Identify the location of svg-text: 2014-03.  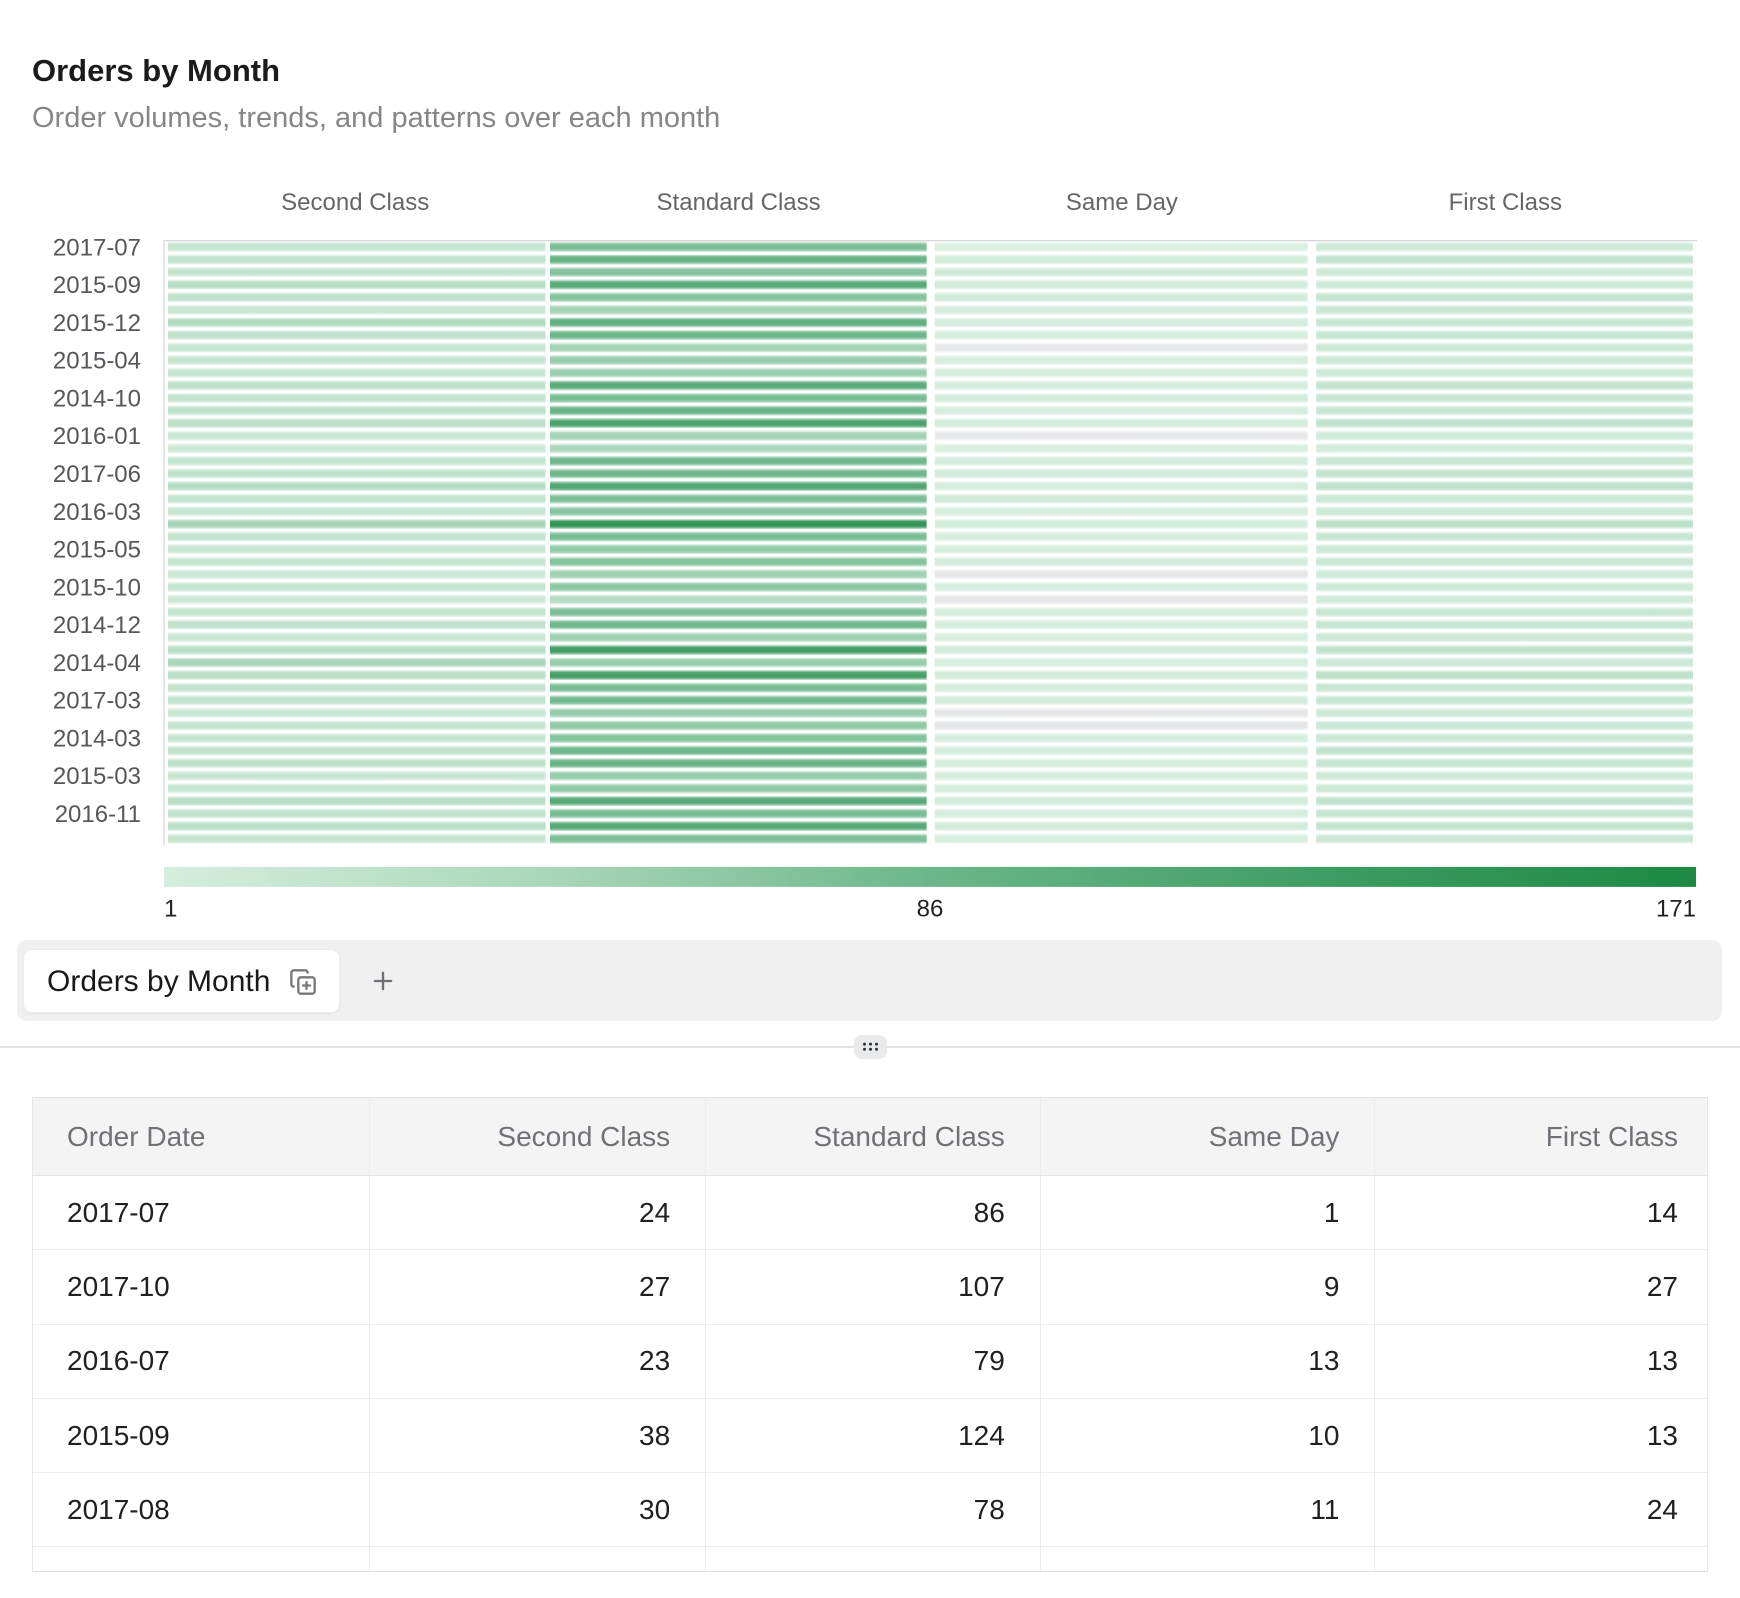
(97, 739).